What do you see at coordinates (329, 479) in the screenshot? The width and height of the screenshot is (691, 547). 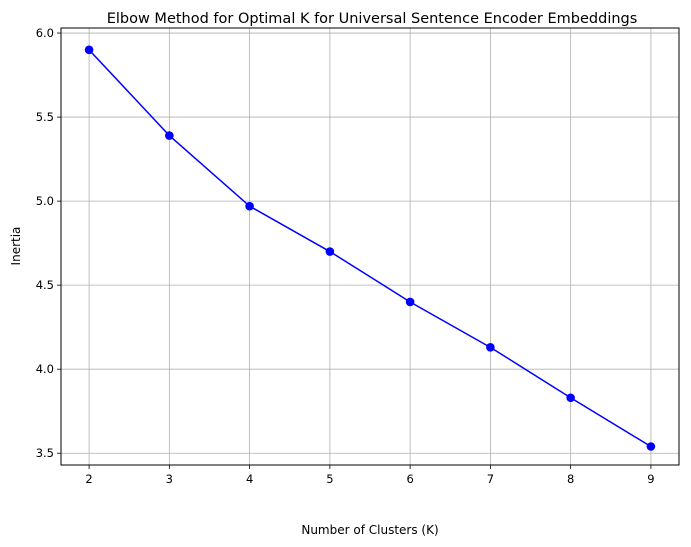 I see `x-tick-label: 5` at bounding box center [329, 479].